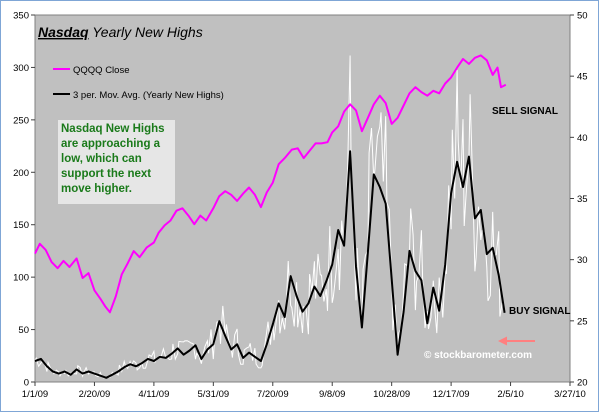 This screenshot has width=599, height=416. Describe the element at coordinates (510, 394) in the screenshot. I see `x-tick-label: 2/5/10` at that location.